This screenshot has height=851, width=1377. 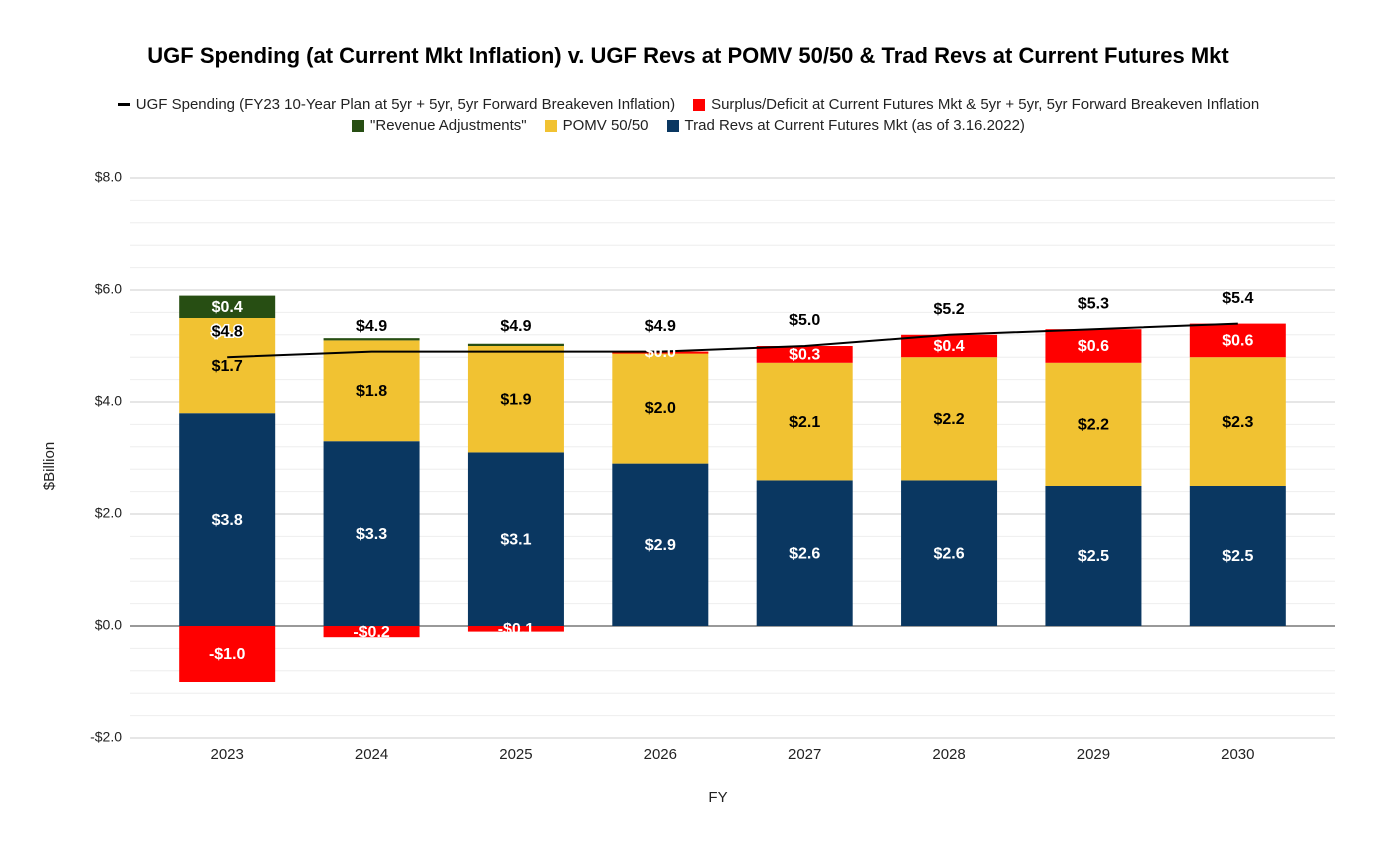 I want to click on x-tick-label: 2026, so click(x=660, y=754).